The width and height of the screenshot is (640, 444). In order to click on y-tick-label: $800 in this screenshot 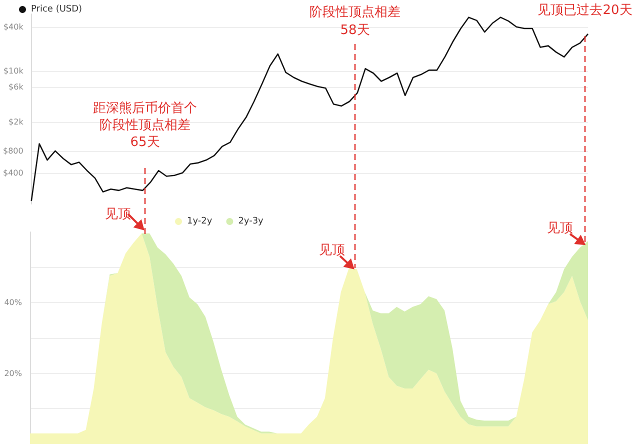, I will do `click(13, 151)`.